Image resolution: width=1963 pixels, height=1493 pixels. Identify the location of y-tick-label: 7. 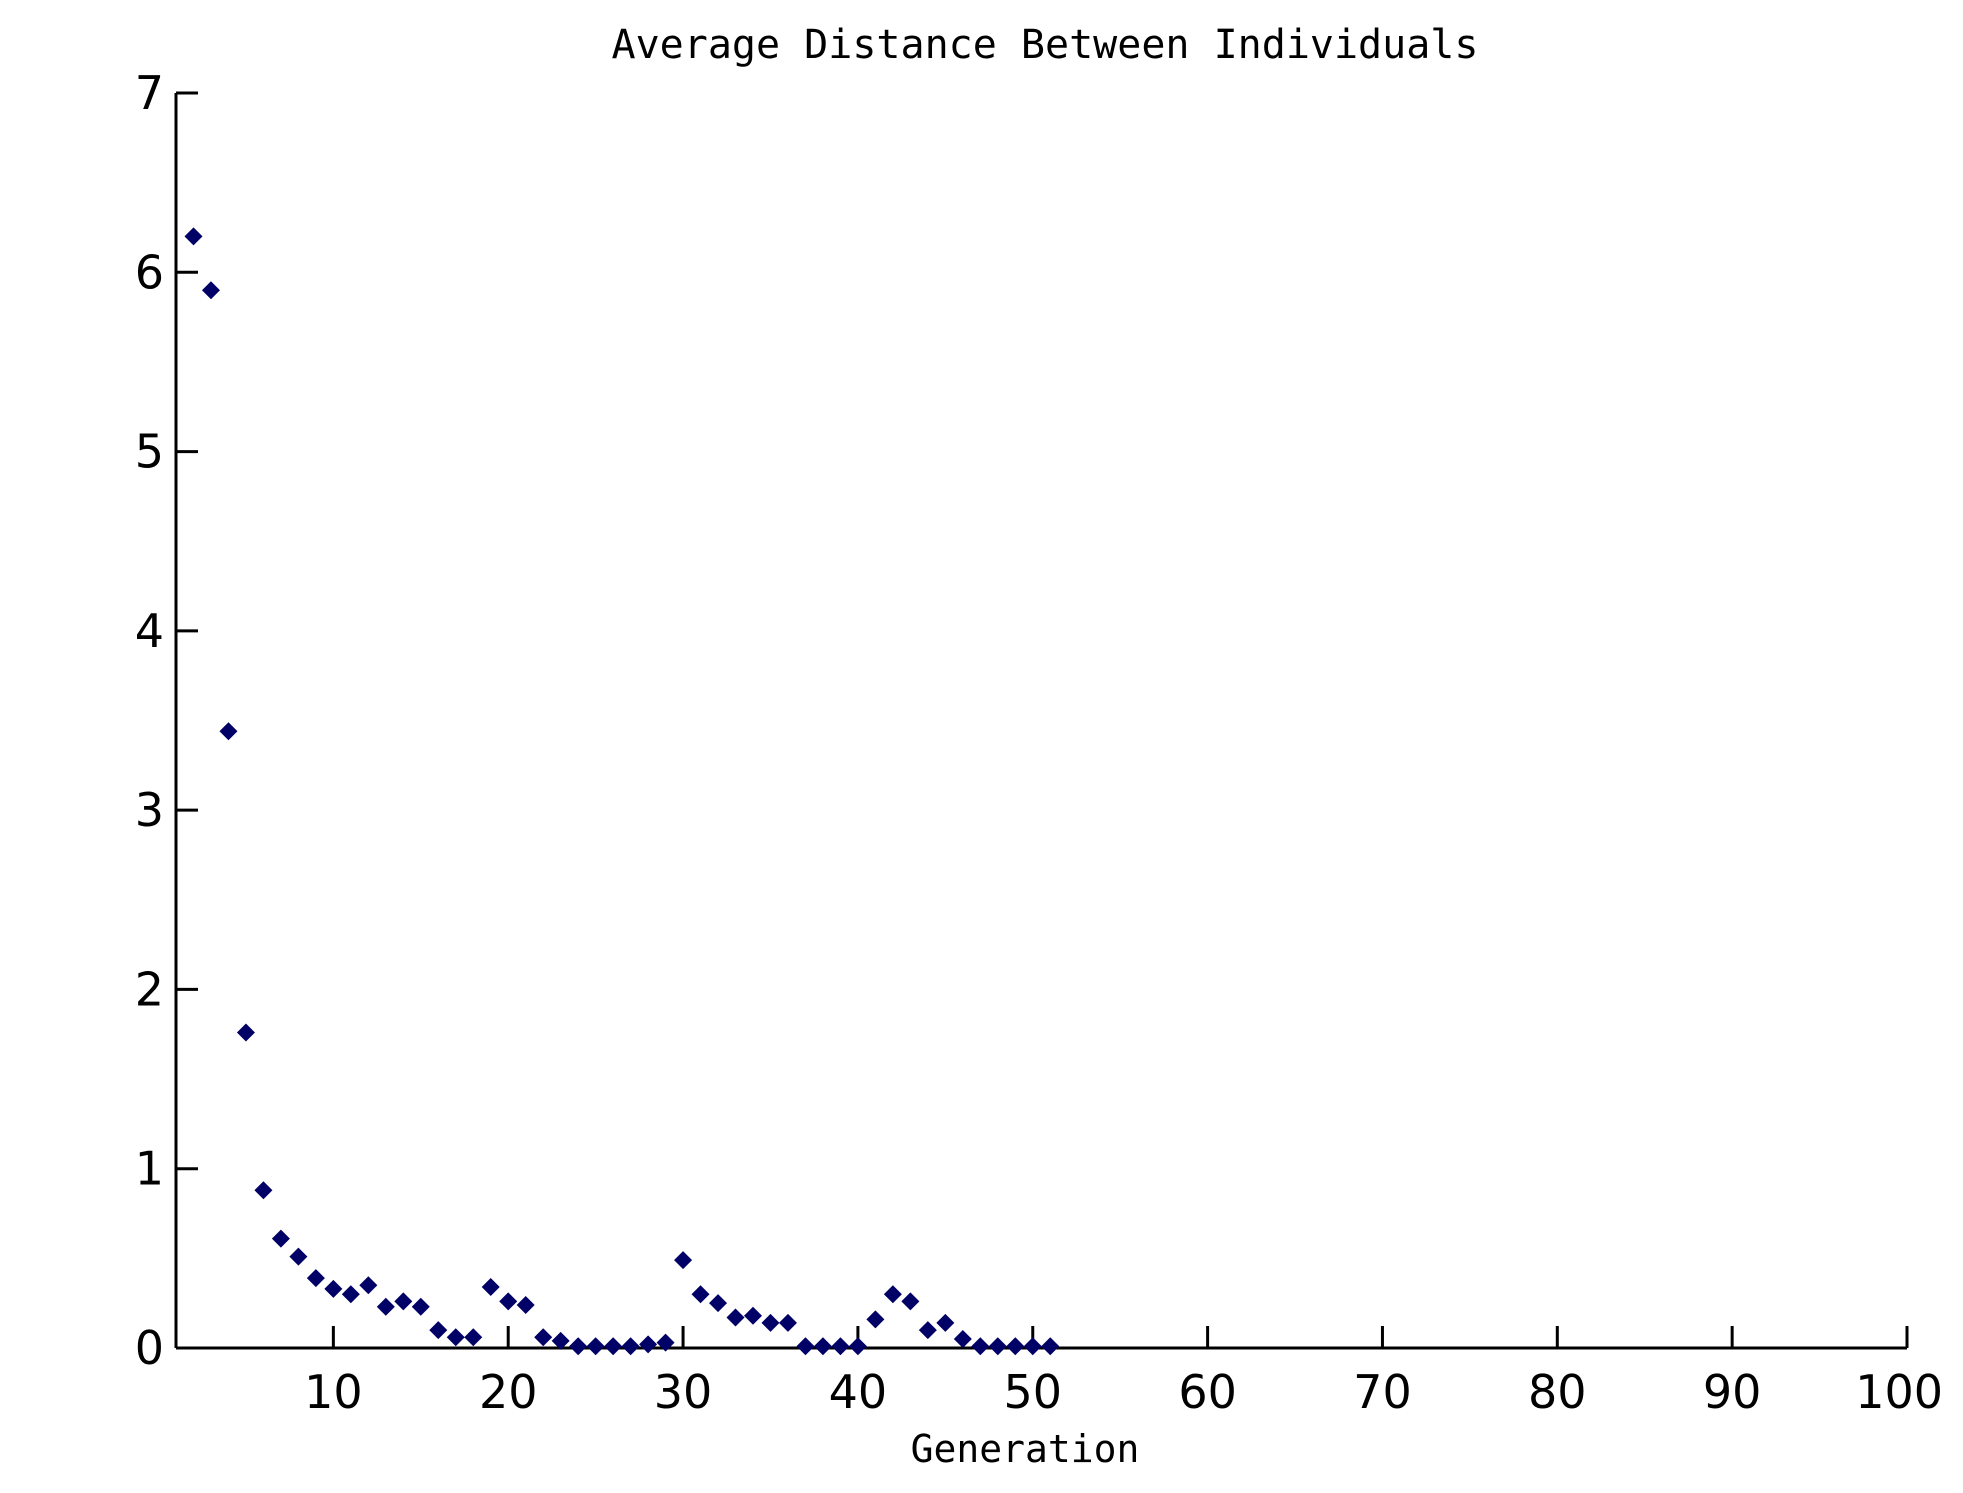
(149, 93).